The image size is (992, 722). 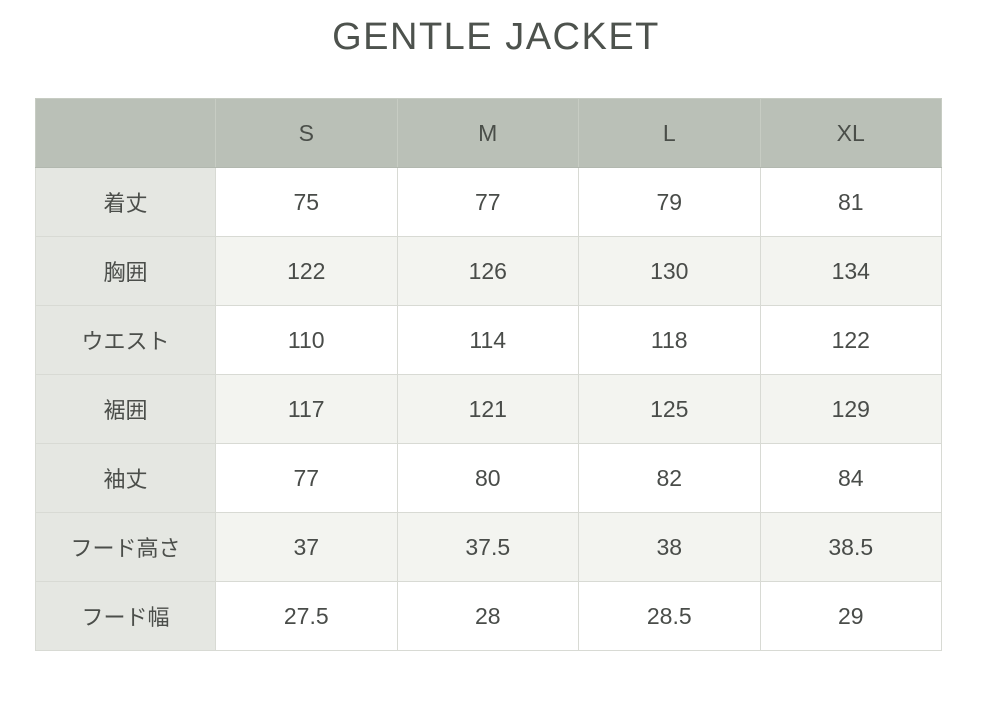 I want to click on header-row: S M L XL, so click(x=488, y=133).